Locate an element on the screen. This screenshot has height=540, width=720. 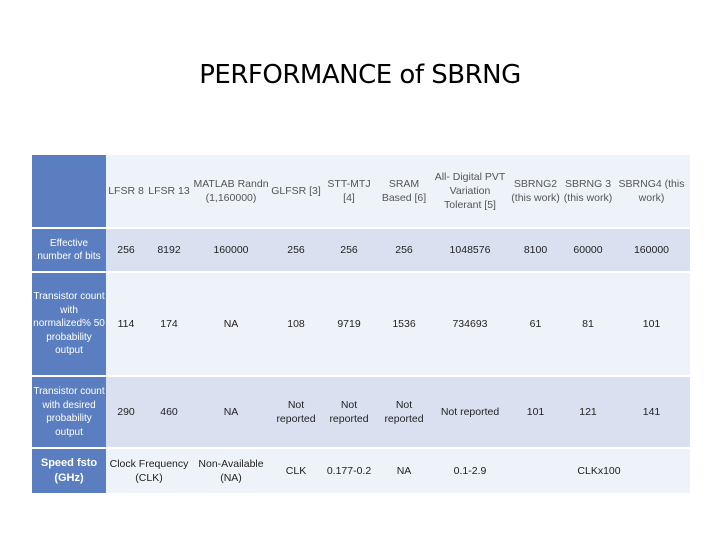
header-all-digital: All- Digital PVT Variation Tolerant [5] is located at coordinates (470, 192).